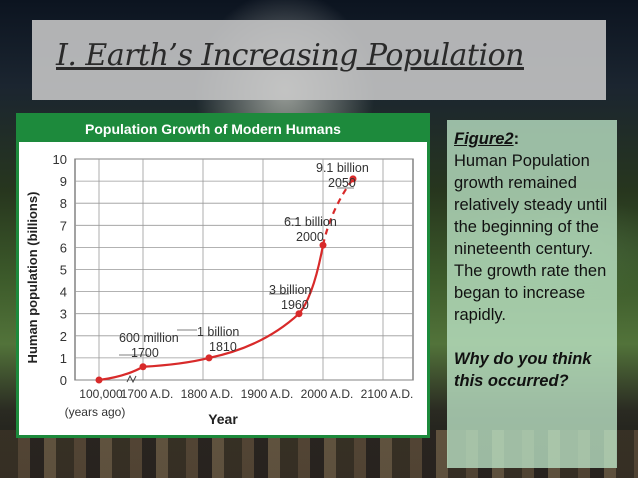  What do you see at coordinates (267, 394) in the screenshot?
I see `x-tick-label: 1900 A.D.` at bounding box center [267, 394].